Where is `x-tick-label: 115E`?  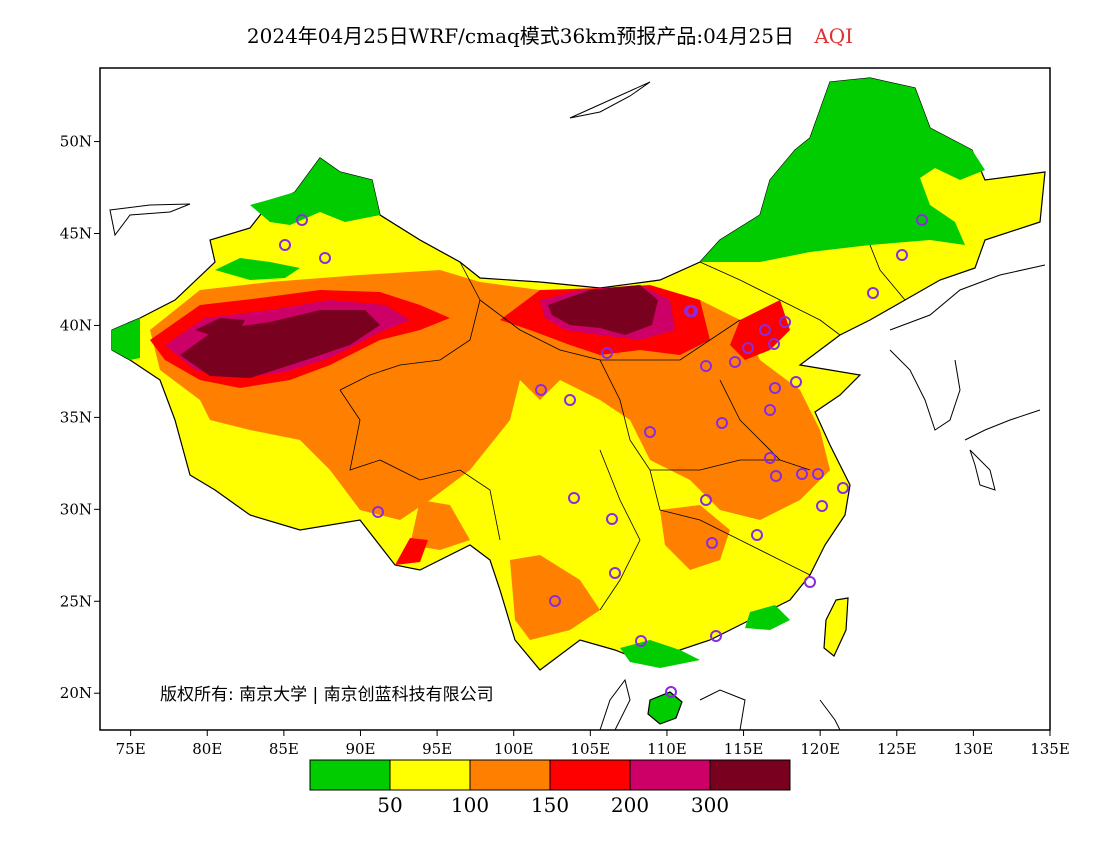 x-tick-label: 115E is located at coordinates (744, 749).